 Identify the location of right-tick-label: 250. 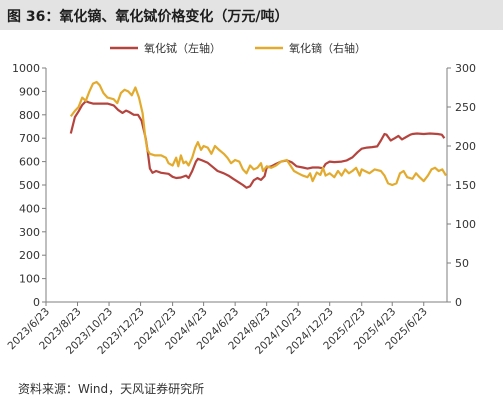
(465, 107).